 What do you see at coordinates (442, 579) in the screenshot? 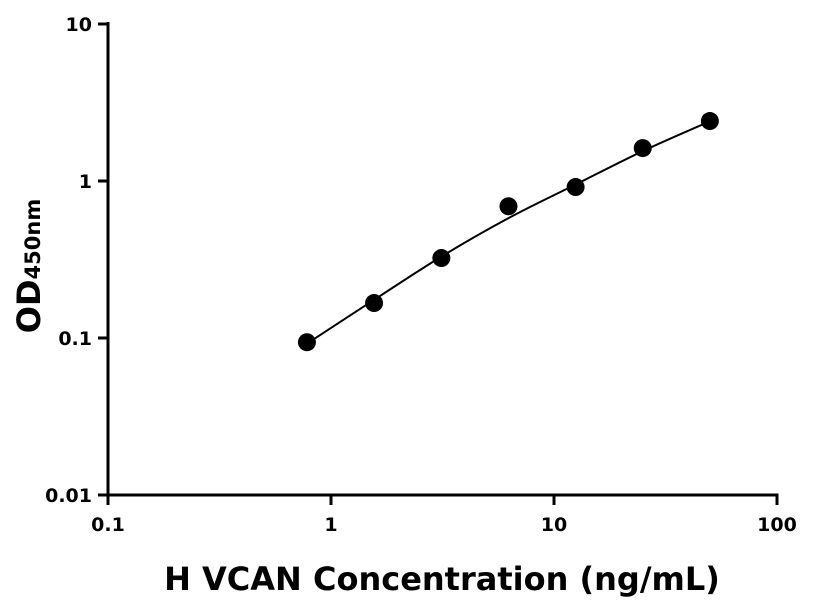
I see `x-axis-label: H VCAN Concentration (ng/mL)` at bounding box center [442, 579].